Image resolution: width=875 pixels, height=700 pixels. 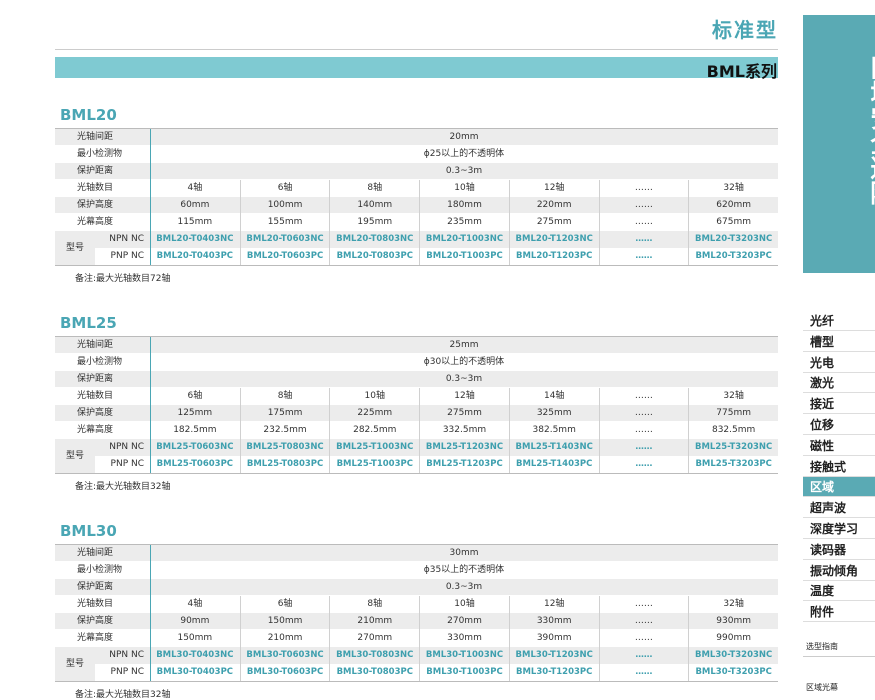 What do you see at coordinates (284, 430) in the screenshot?
I see `cell: 232.5mm` at bounding box center [284, 430].